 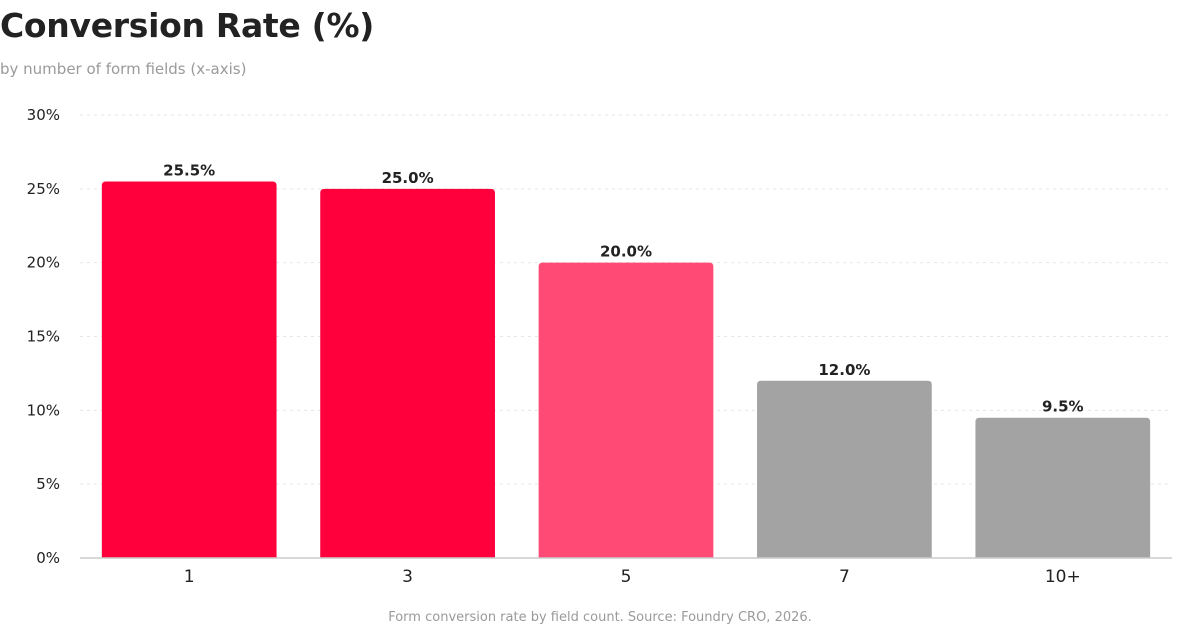 What do you see at coordinates (626, 577) in the screenshot?
I see `x-tick-label: 5` at bounding box center [626, 577].